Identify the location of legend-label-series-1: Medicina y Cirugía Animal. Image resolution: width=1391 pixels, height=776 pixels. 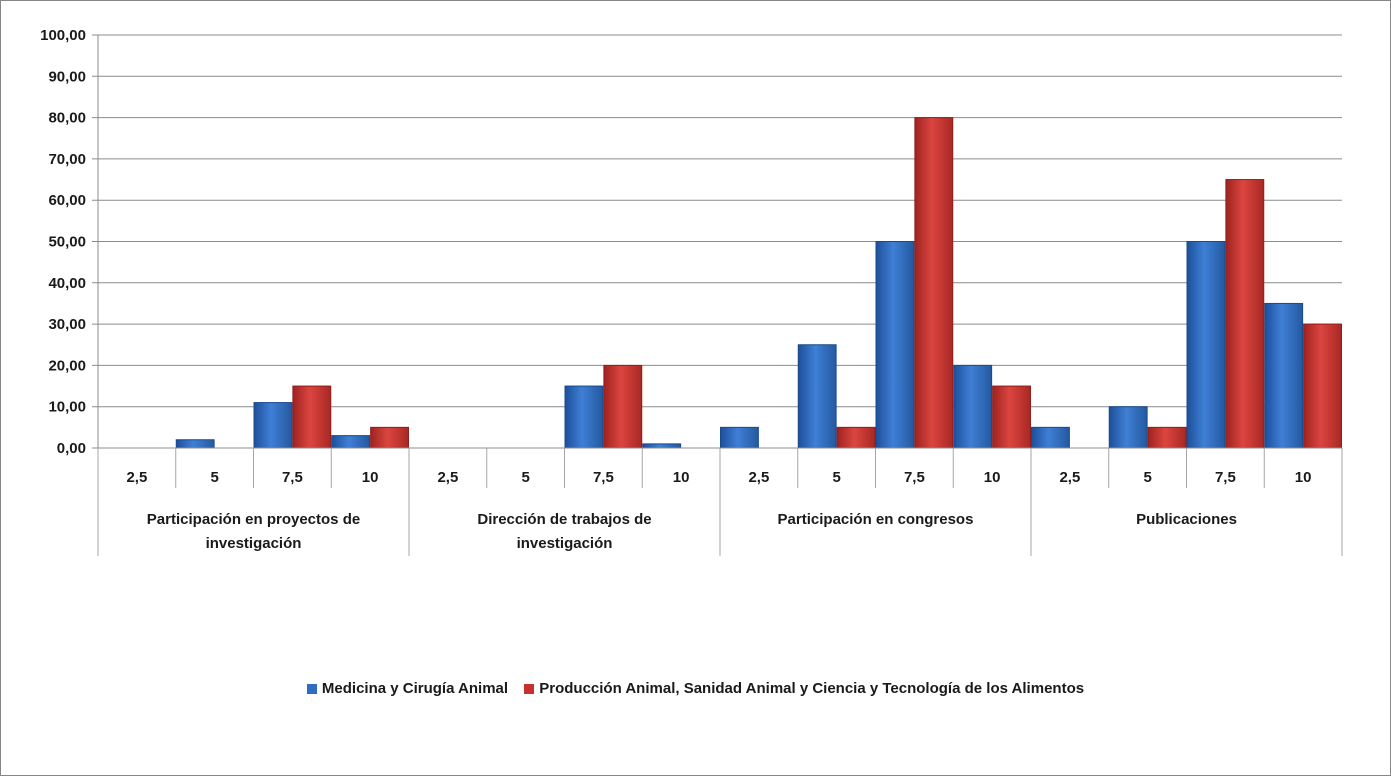
(415, 688).